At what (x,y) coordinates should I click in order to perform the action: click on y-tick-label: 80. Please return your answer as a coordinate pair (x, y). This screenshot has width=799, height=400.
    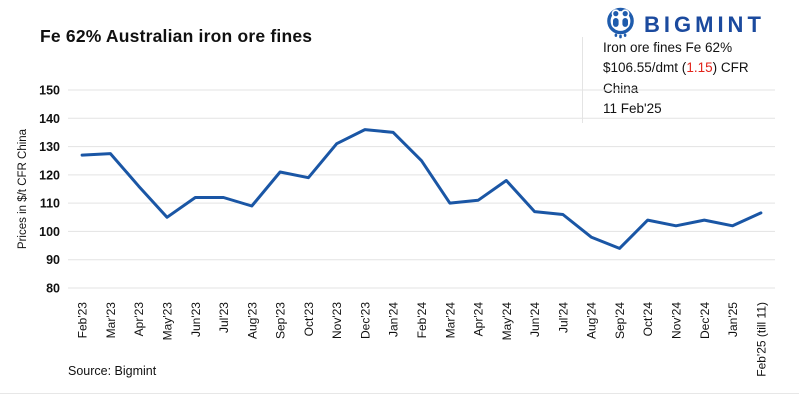
    Looking at the image, I should click on (53, 289).